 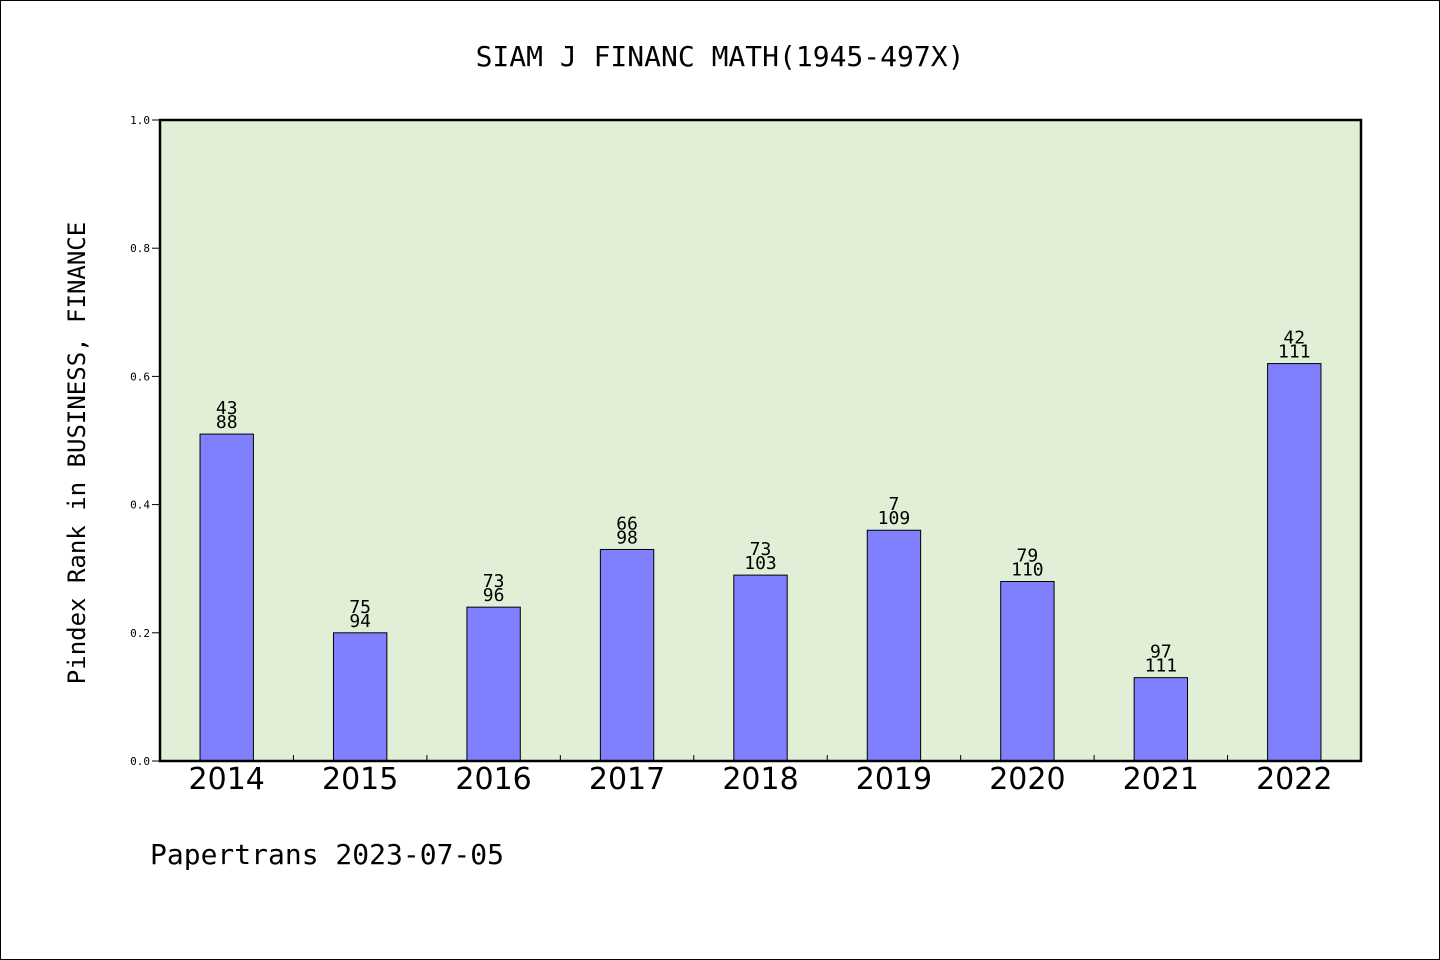 What do you see at coordinates (1161, 719) in the screenshot?
I see `bar-2021` at bounding box center [1161, 719].